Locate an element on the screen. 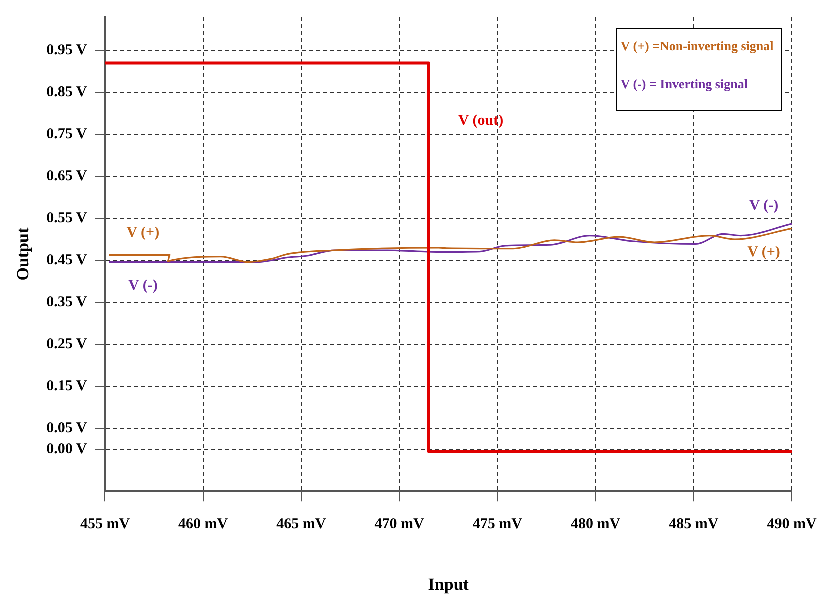 This screenshot has width=836, height=610. x-tick-label: 455 mV is located at coordinates (105, 524).